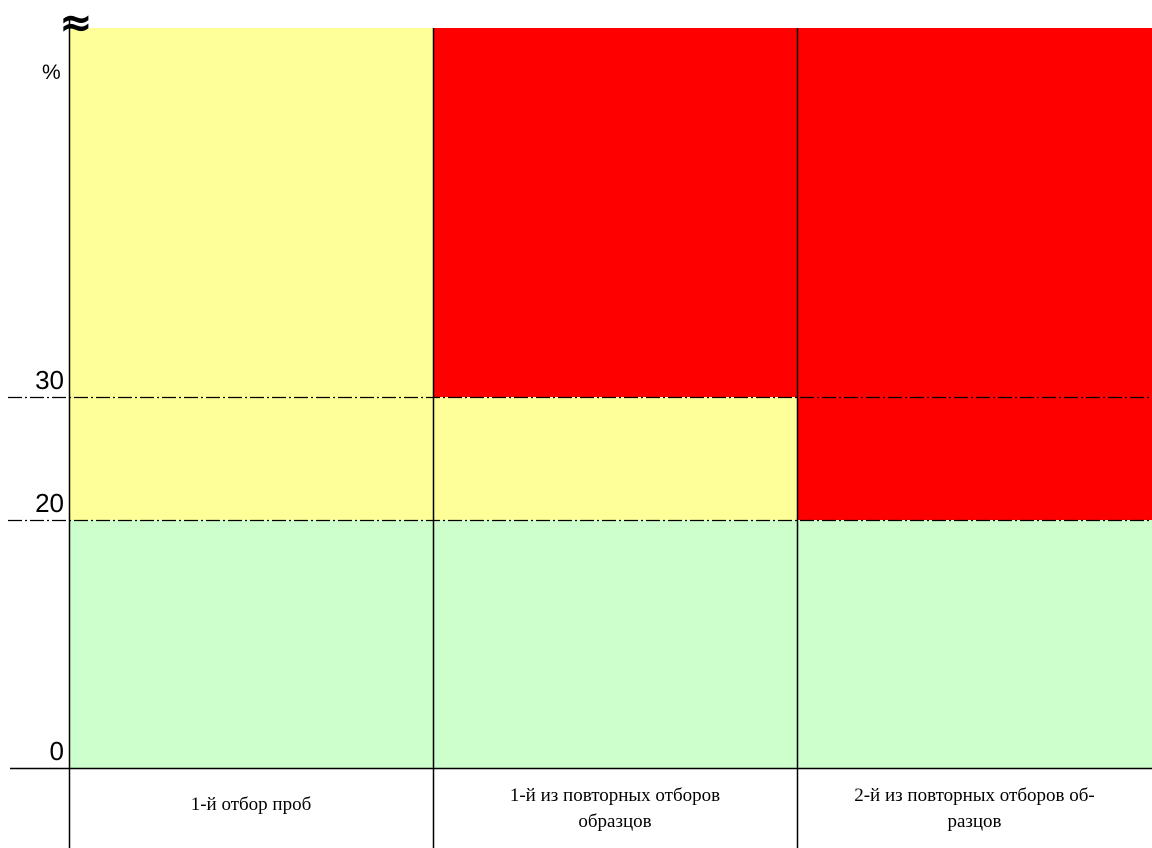  I want to click on y-axis-unit-label: %, so click(51, 72).